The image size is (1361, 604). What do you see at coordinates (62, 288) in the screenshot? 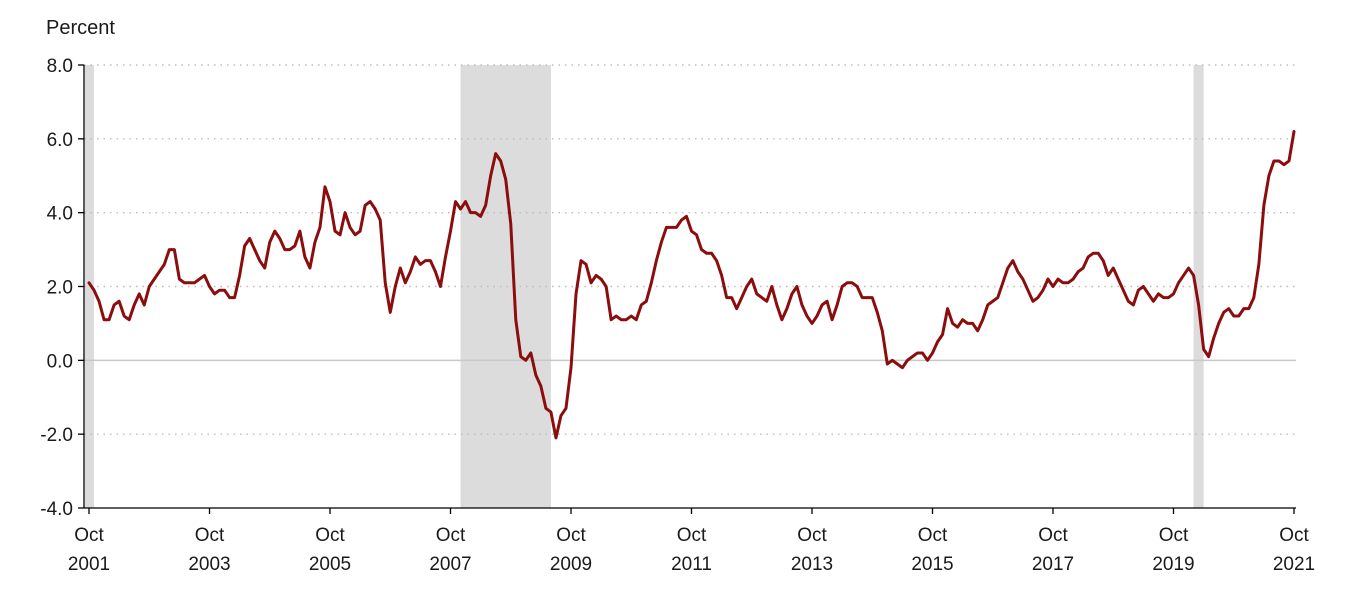
I see `y-axis-ticks: 8.0 6.0 4.0 2.0 0.0 -2.0 -4.0` at bounding box center [62, 288].